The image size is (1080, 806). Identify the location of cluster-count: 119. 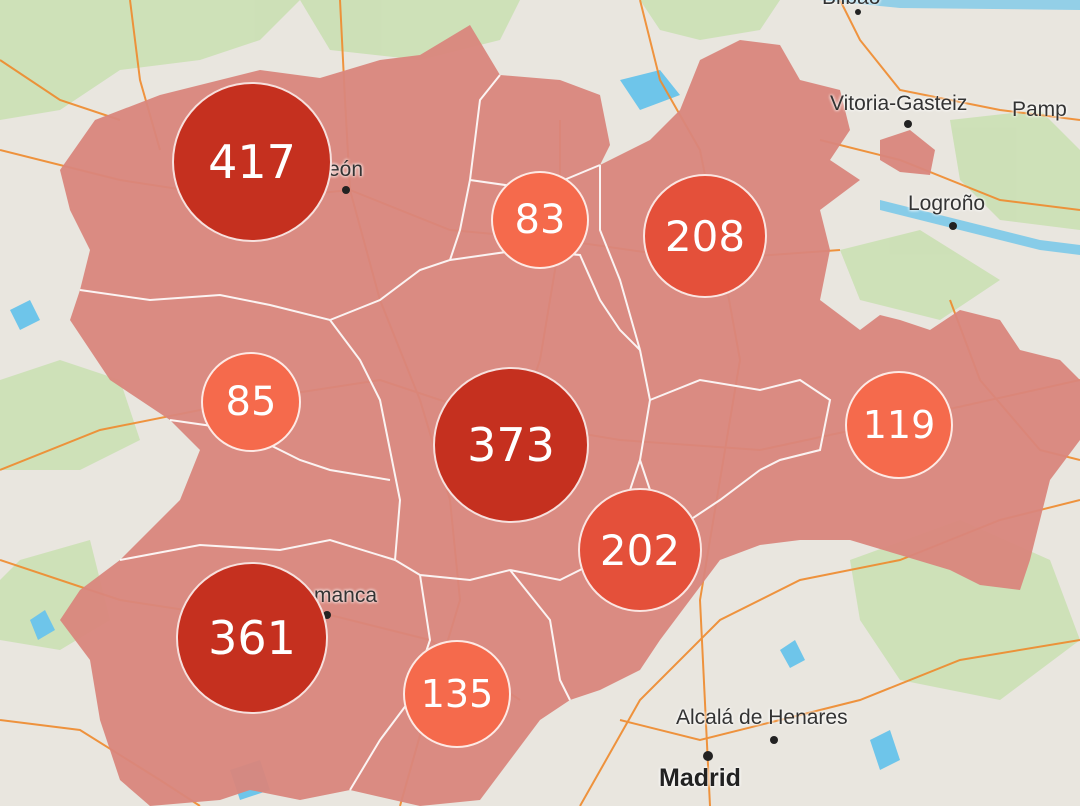
(899, 425).